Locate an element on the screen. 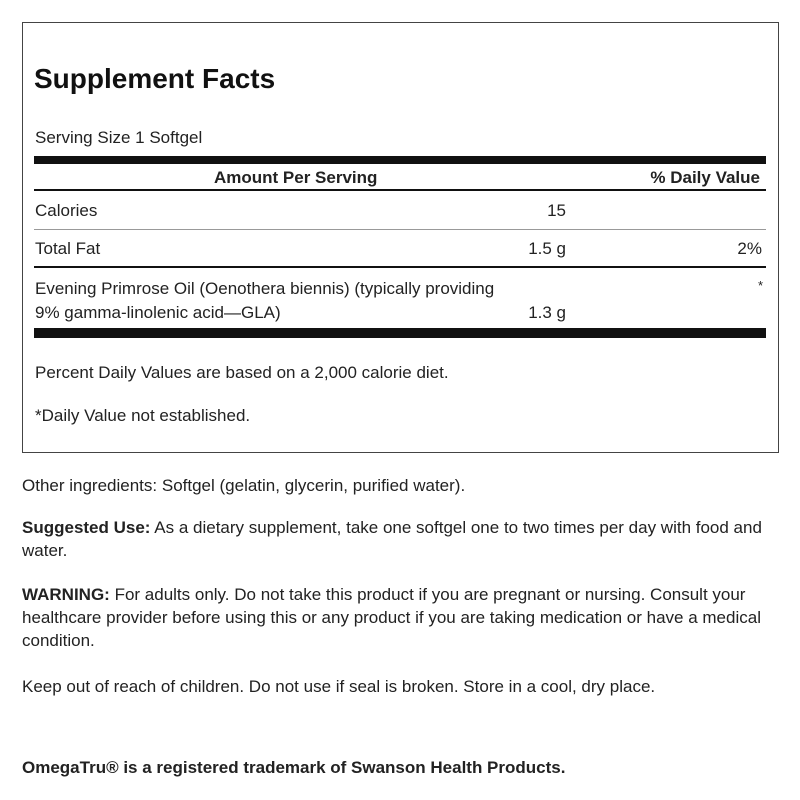 Image resolution: width=800 pixels, height=800 pixels. serving-size: Serving Size 1 Softgel is located at coordinates (119, 137).